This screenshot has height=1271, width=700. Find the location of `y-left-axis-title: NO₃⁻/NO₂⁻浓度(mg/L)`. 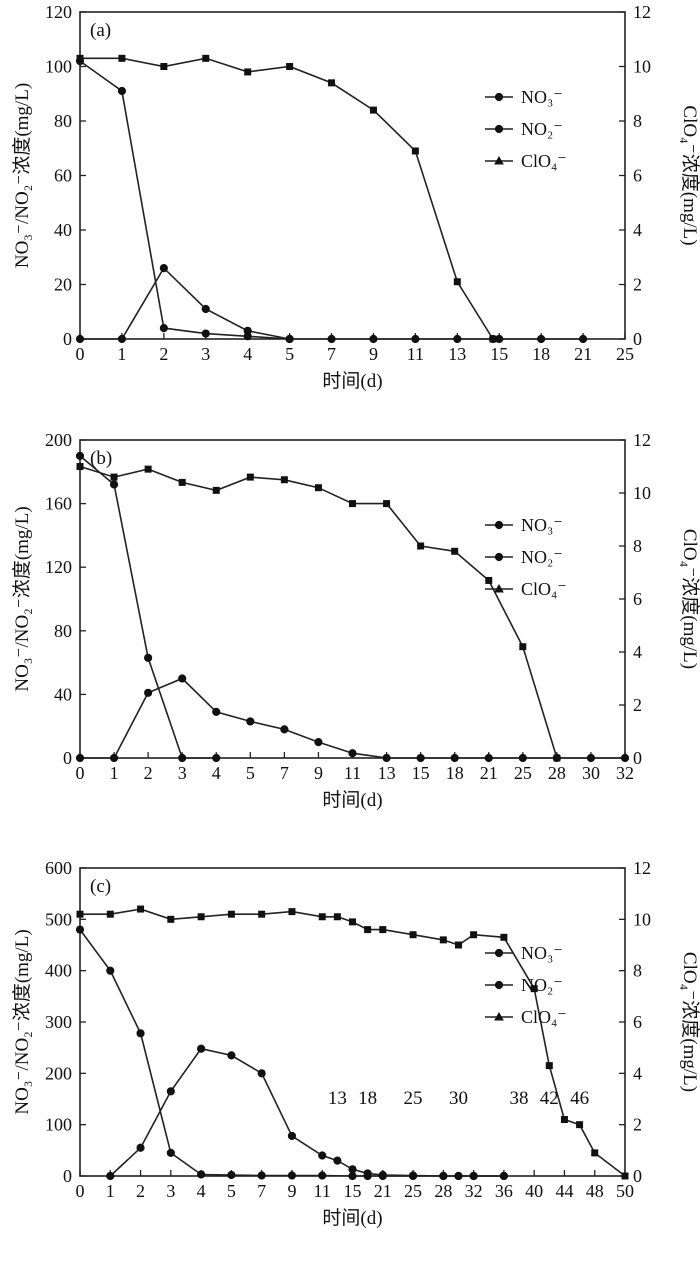

y-left-axis-title: NO₃⁻/NO₂⁻浓度(mg/L) is located at coordinates (22, 1021).